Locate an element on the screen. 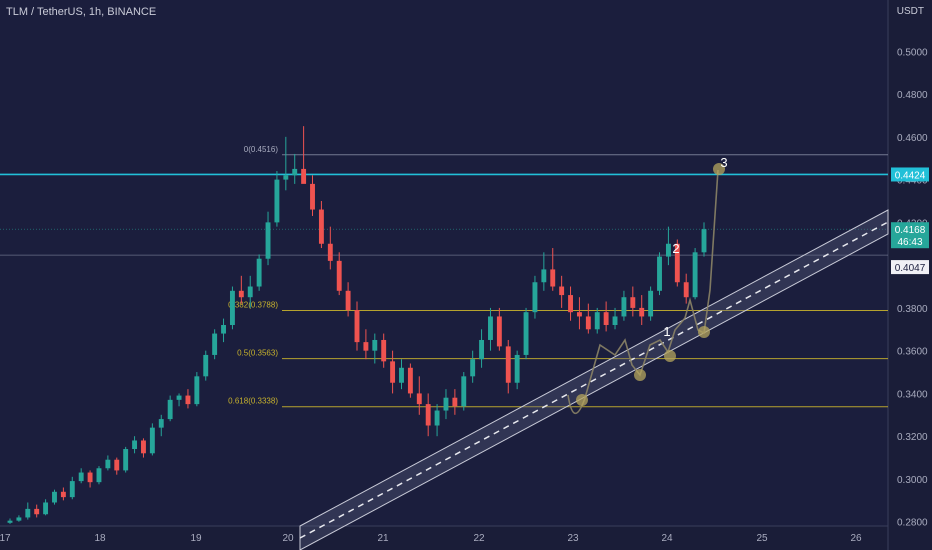  x-tick-label: 21 is located at coordinates (383, 538).